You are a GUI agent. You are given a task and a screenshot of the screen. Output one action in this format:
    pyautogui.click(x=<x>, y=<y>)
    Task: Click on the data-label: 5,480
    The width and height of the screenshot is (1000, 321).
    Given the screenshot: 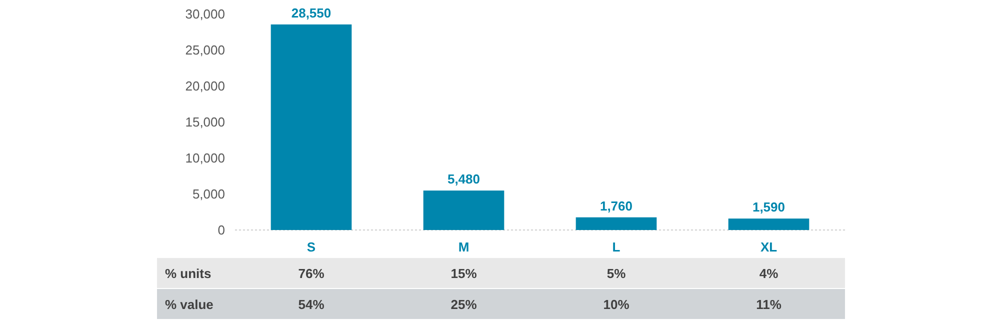 What is the action you would take?
    pyautogui.click(x=463, y=179)
    